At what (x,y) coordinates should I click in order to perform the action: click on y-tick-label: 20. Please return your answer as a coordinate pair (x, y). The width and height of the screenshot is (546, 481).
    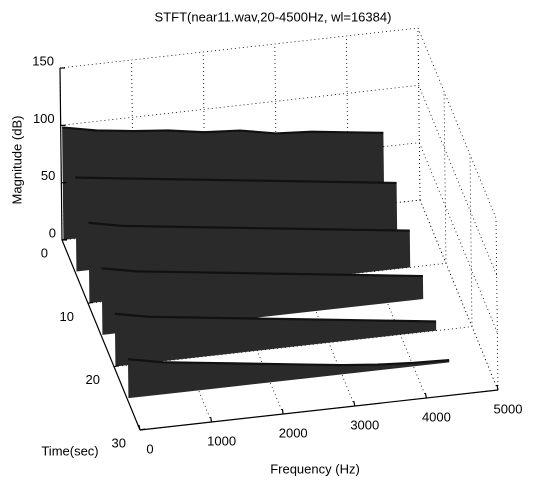
    Looking at the image, I should click on (93, 379).